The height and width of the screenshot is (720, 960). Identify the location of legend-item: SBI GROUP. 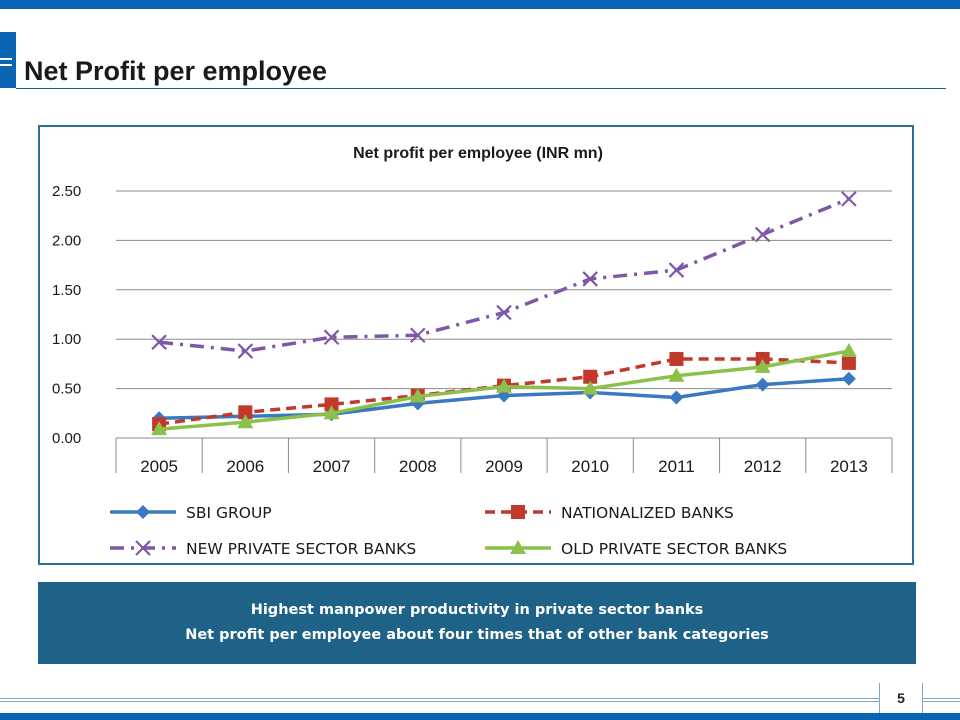
(191, 513).